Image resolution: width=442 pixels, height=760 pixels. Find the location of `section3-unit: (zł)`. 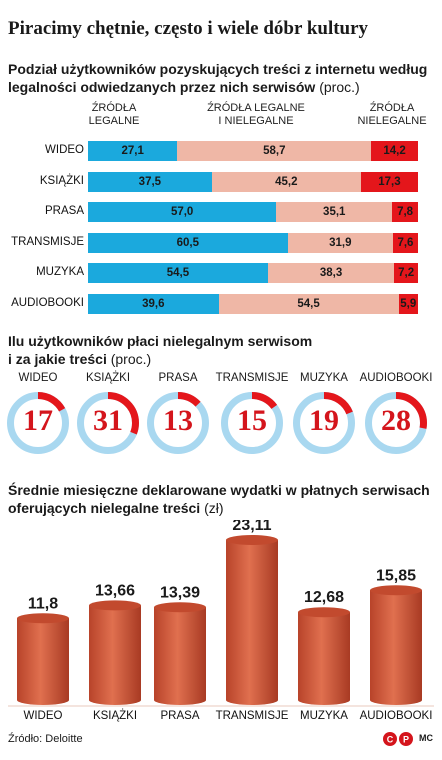

section3-unit: (zł) is located at coordinates (214, 508).